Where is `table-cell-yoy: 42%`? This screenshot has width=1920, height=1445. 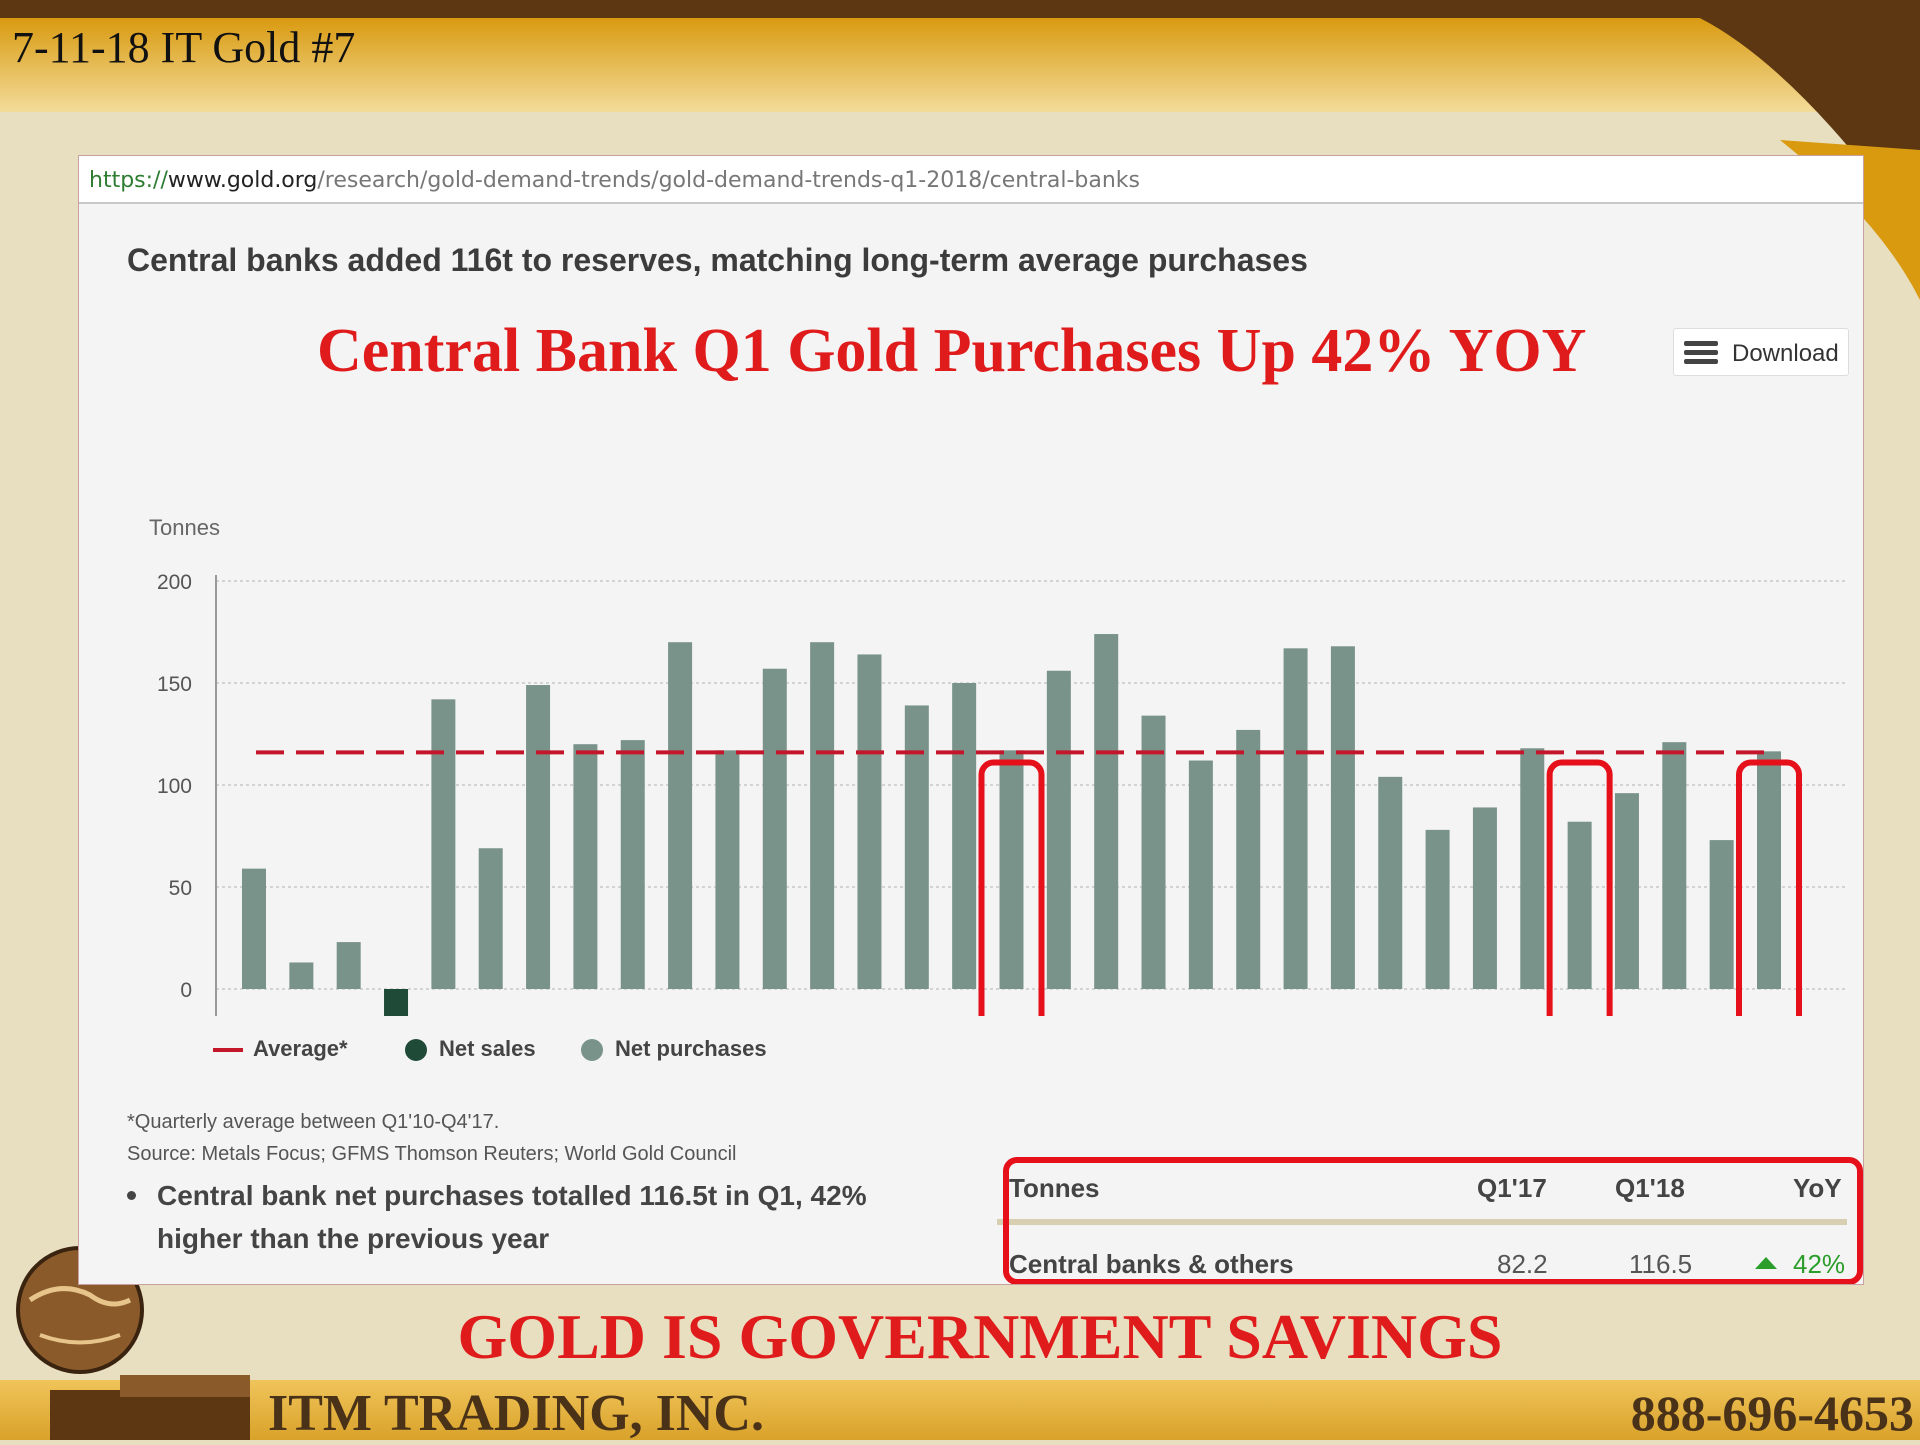
table-cell-yoy: 42% is located at coordinates (1819, 1264).